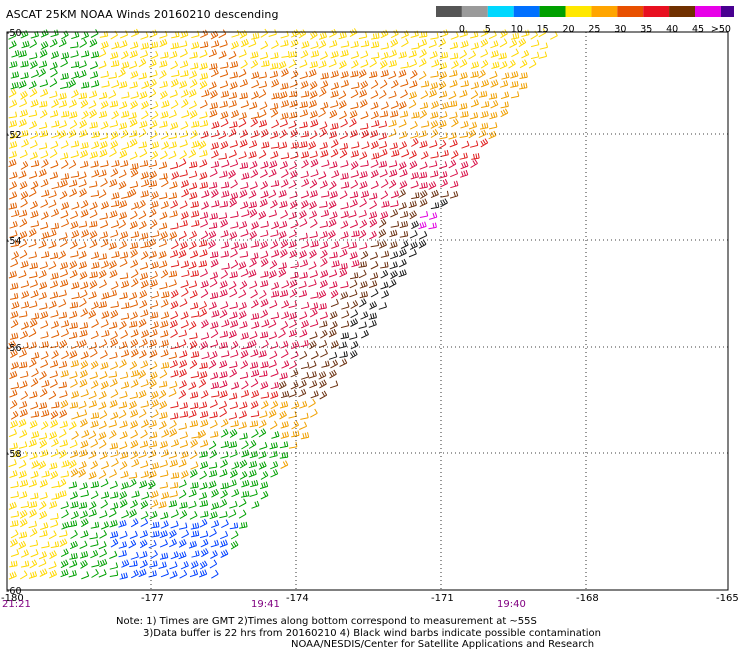  What do you see at coordinates (14, 33) in the screenshot?
I see `lat-label: -50` at bounding box center [14, 33].